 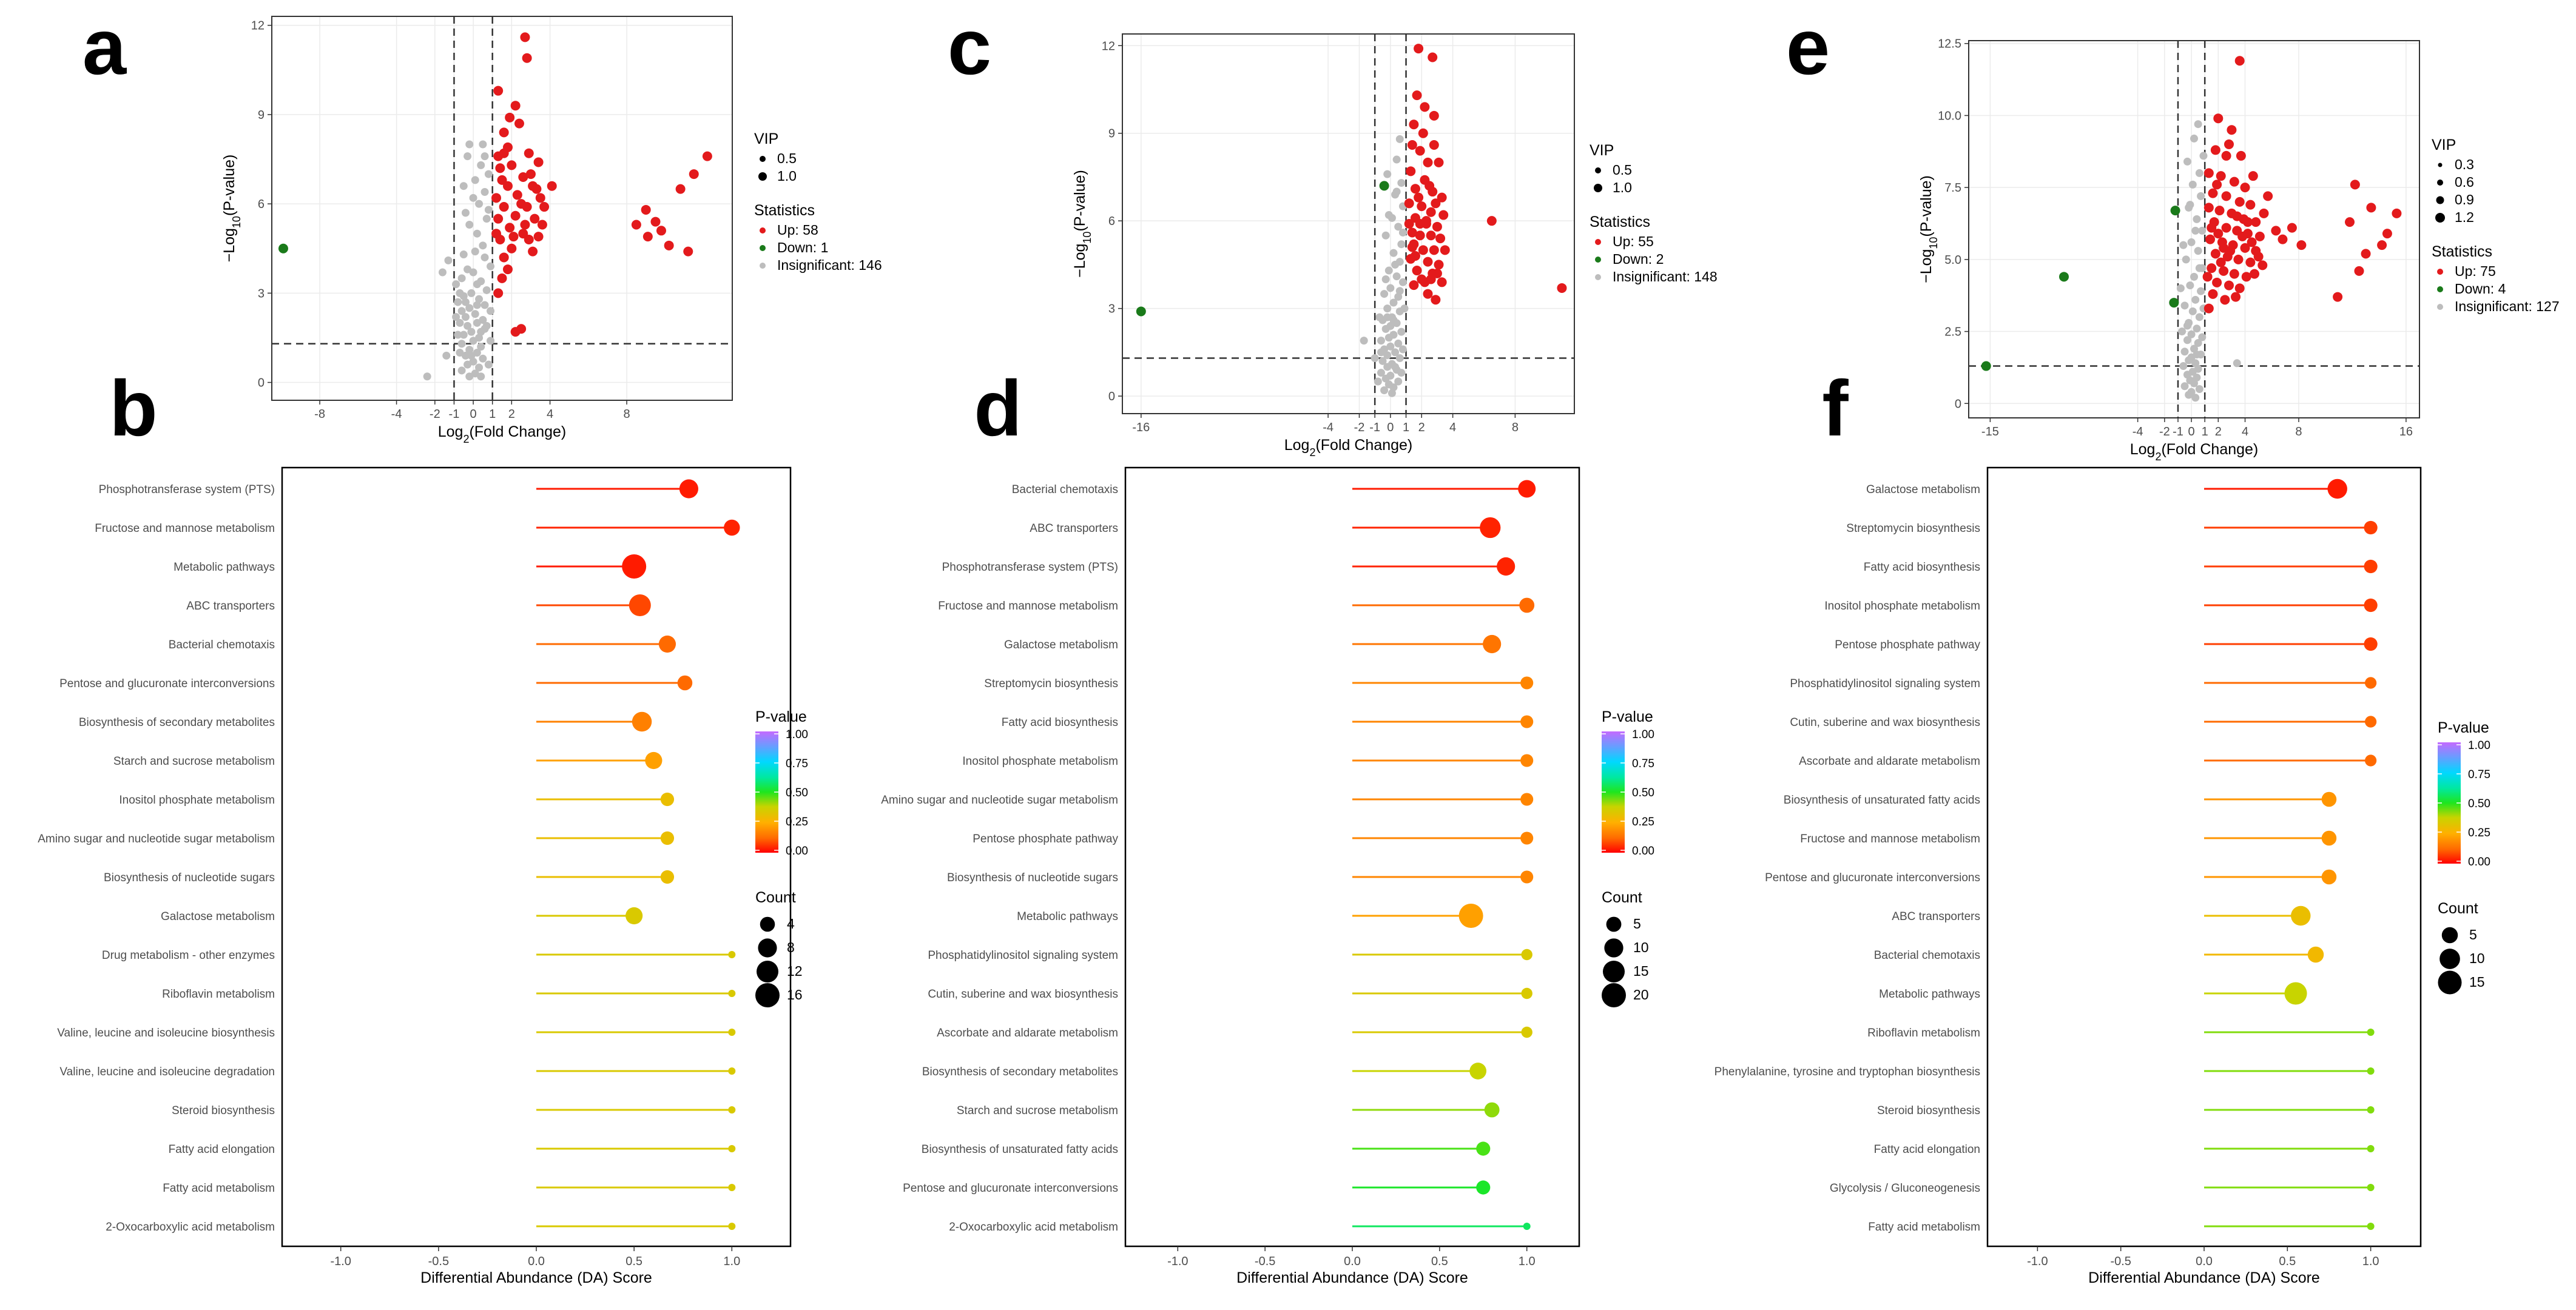 What do you see at coordinates (797, 734) in the screenshot?
I see `colorbar-tick-label: 1.00` at bounding box center [797, 734].